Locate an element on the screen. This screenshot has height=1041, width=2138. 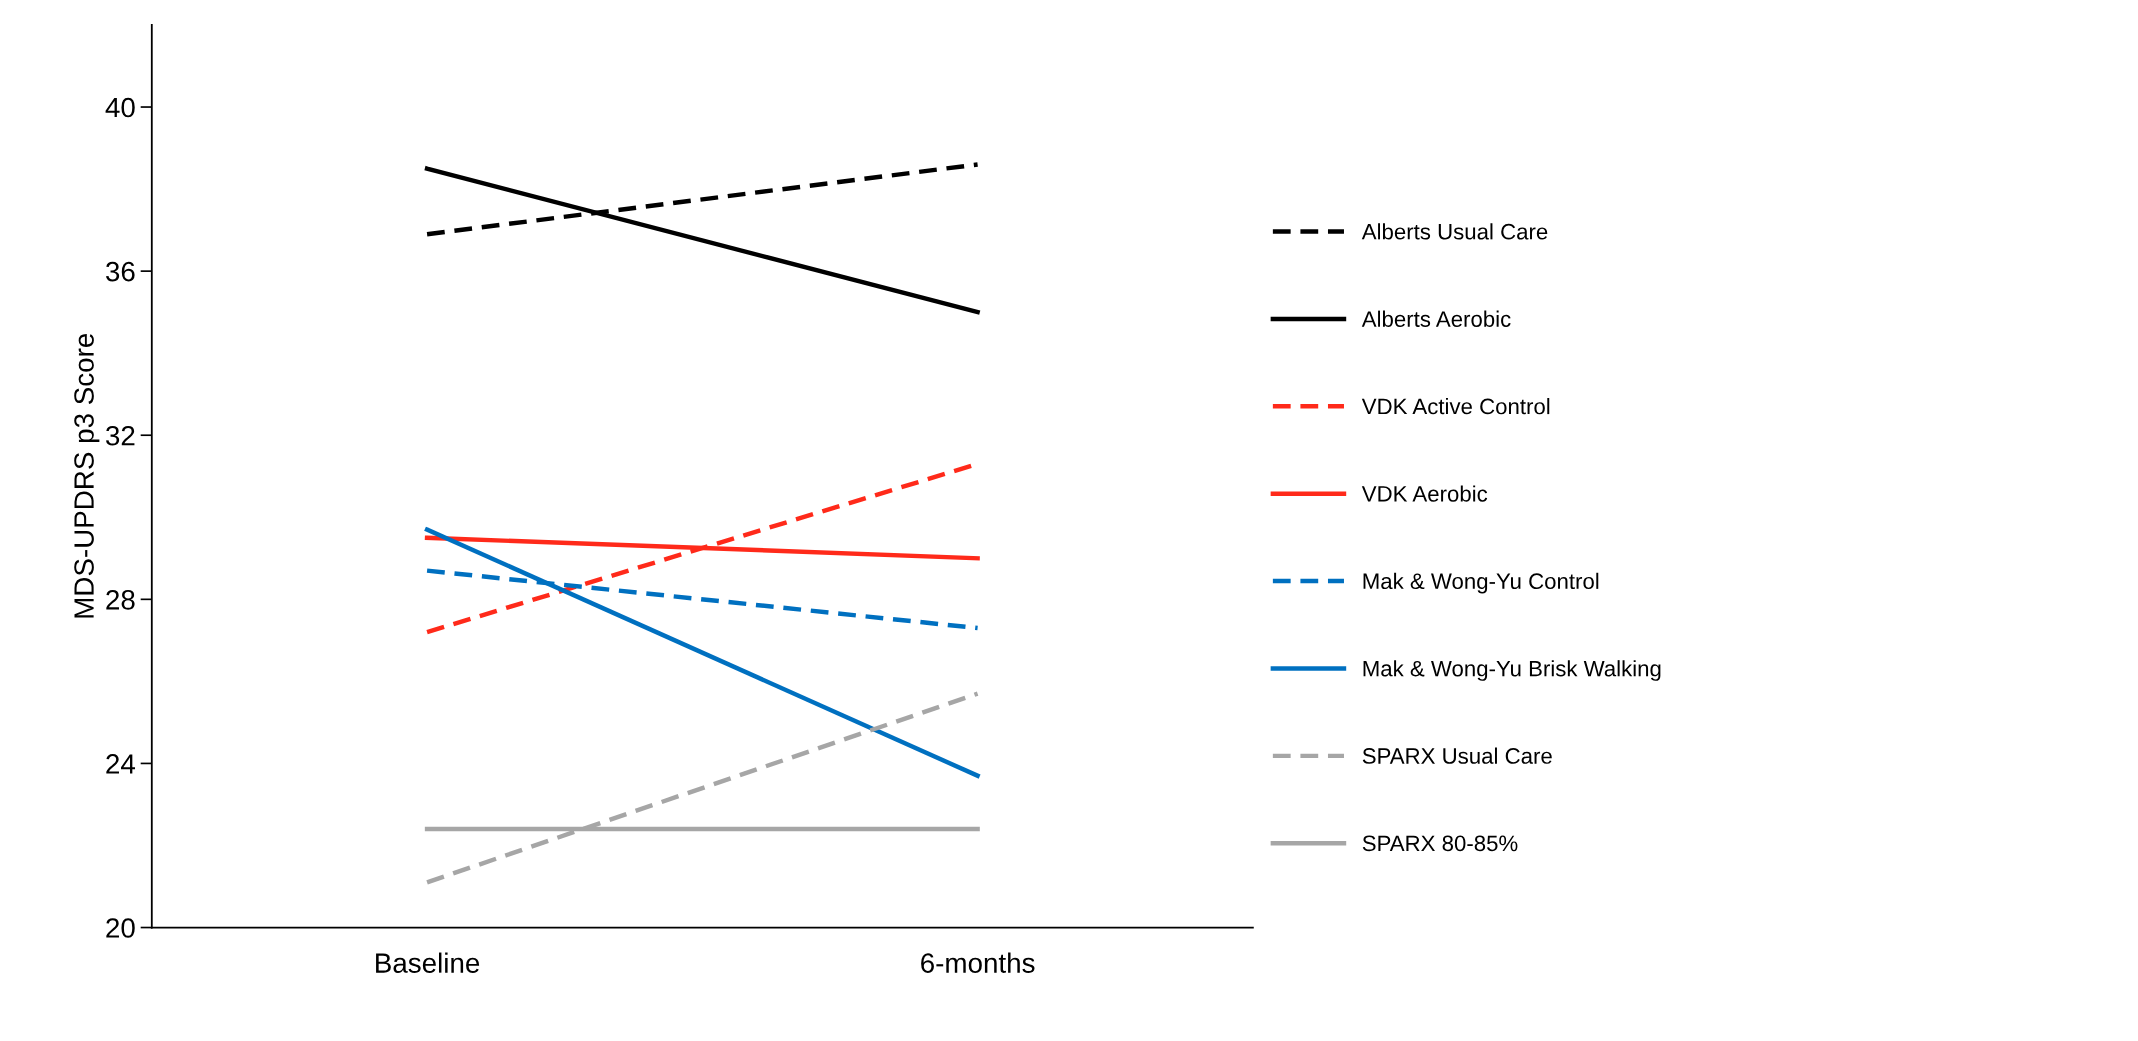
x-tick-label: 6-months is located at coordinates (978, 962).